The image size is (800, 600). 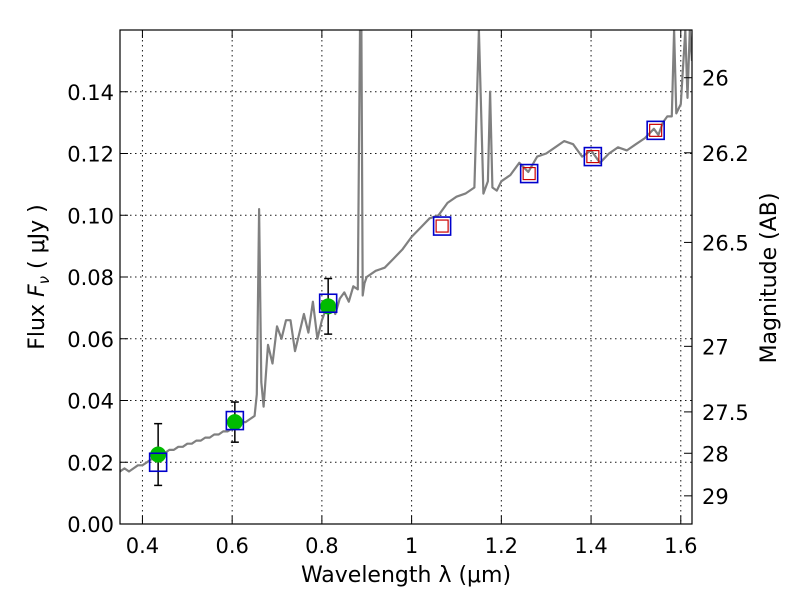 I want to click on y2-tick-label: 29, so click(x=715, y=497).